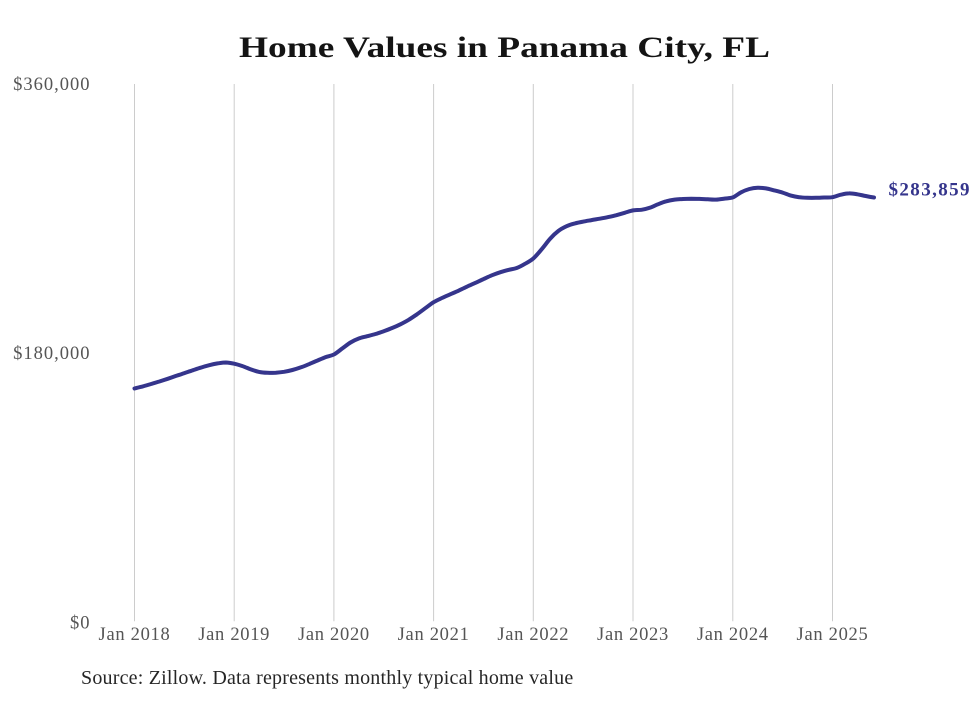  Describe the element at coordinates (633, 635) in the screenshot. I see `svg-text: Jan 2023` at that location.